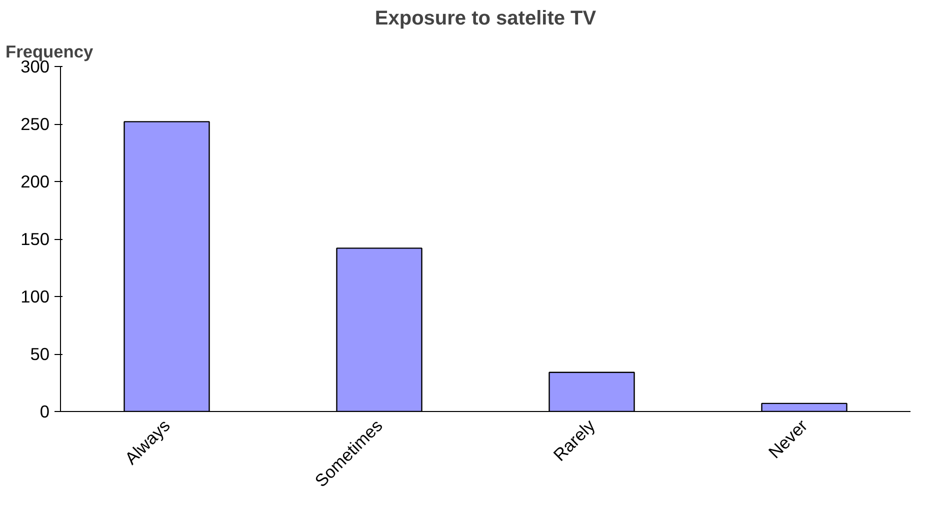  I want to click on y-tick-label: 0, so click(45, 412).